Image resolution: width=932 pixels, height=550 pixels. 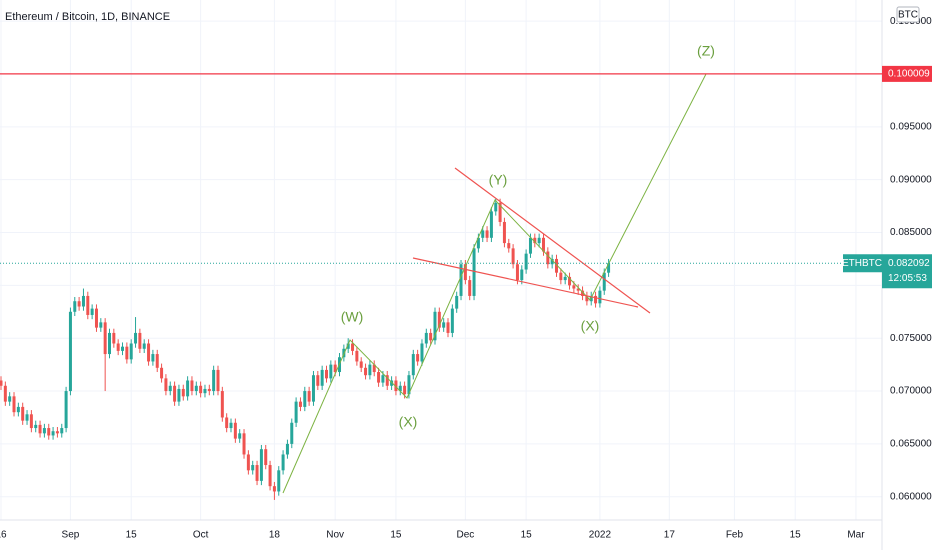 I want to click on x-tick-label: 17, so click(x=670, y=535).